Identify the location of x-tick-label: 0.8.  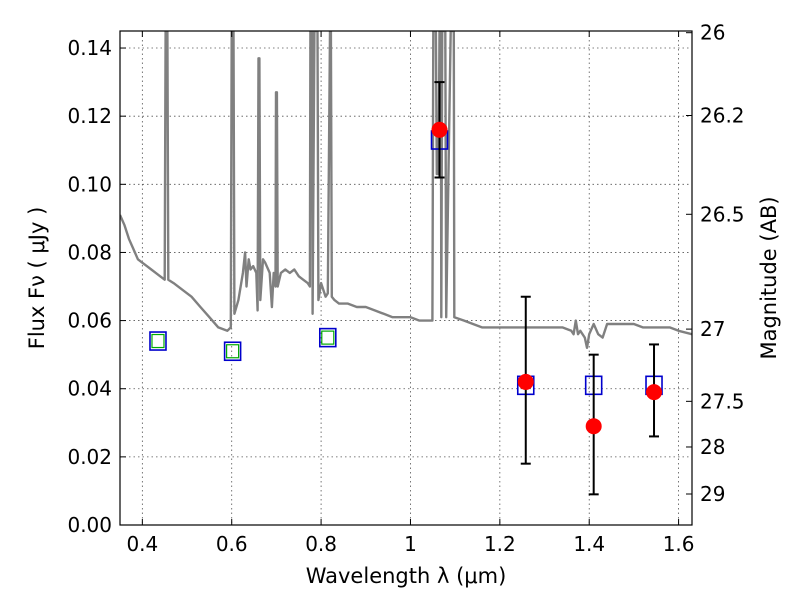
(321, 544).